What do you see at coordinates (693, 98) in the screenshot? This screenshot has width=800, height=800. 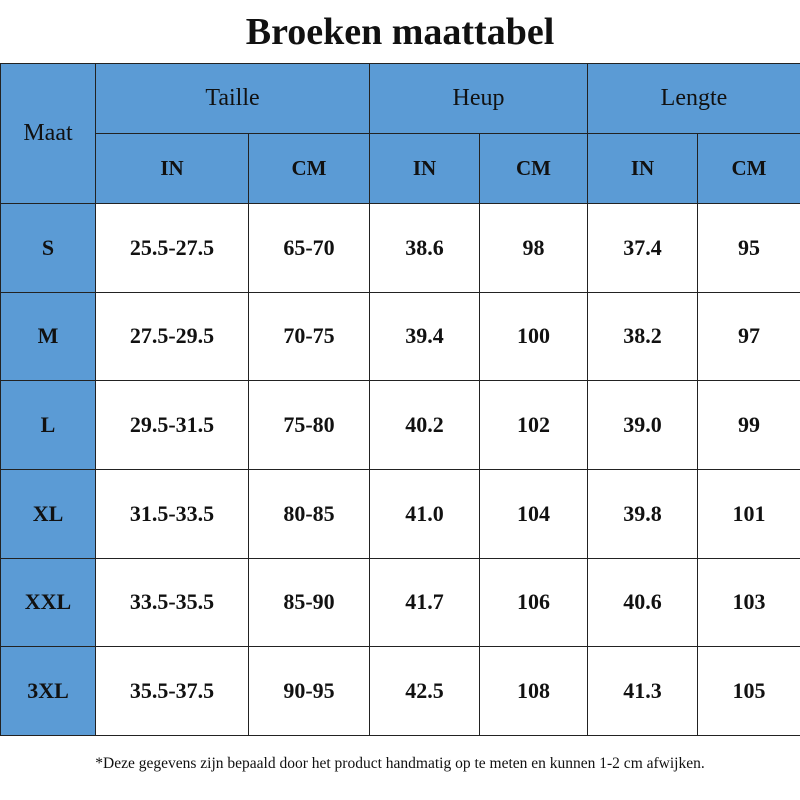 I see `group-header: Lengte` at bounding box center [693, 98].